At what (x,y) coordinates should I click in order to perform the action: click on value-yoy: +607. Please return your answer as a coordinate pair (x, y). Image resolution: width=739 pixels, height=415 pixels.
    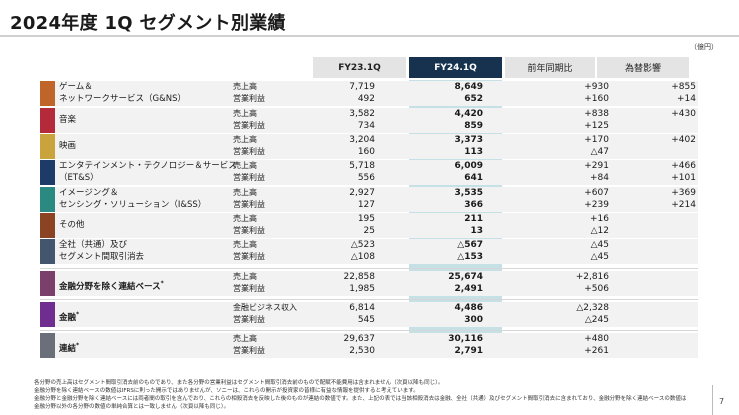
    Looking at the image, I should click on (596, 193).